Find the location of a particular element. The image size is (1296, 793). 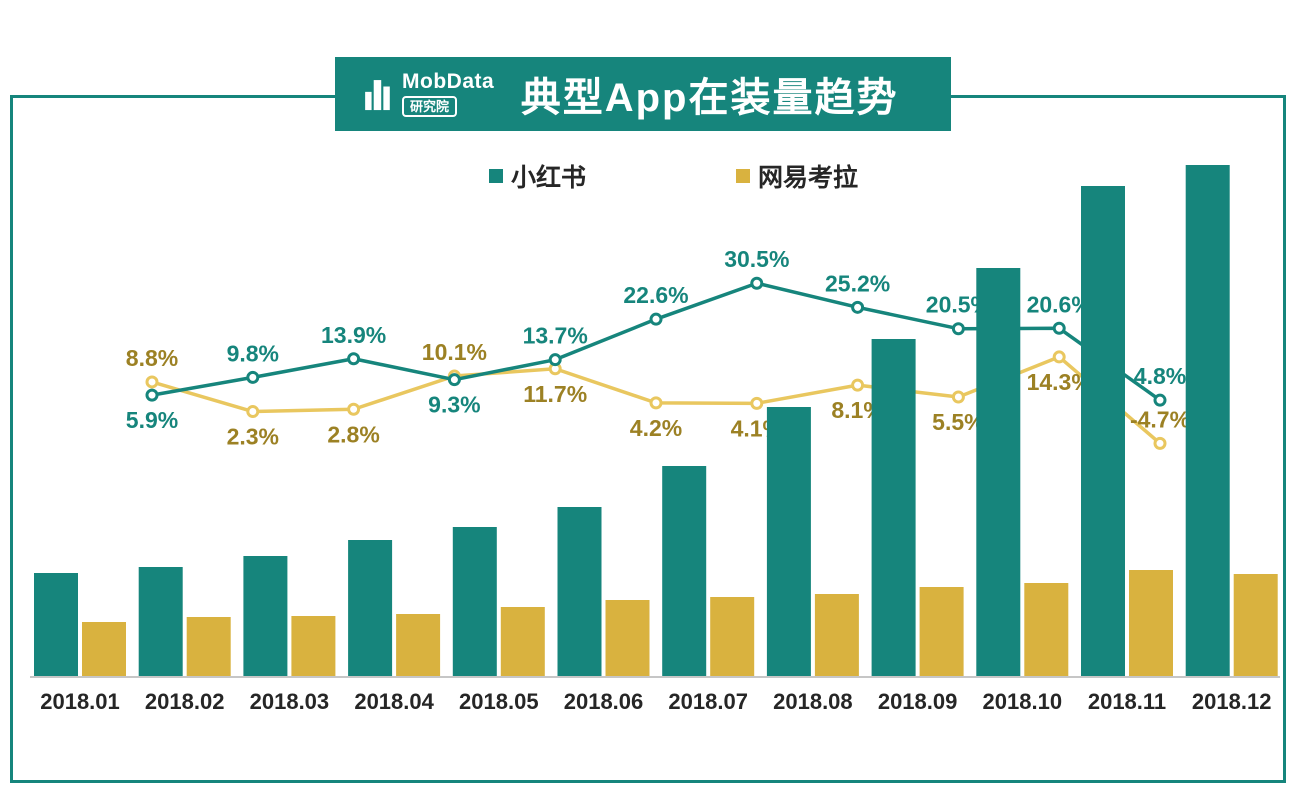

bar-网易考拉-2018.02 is located at coordinates (208, 647).